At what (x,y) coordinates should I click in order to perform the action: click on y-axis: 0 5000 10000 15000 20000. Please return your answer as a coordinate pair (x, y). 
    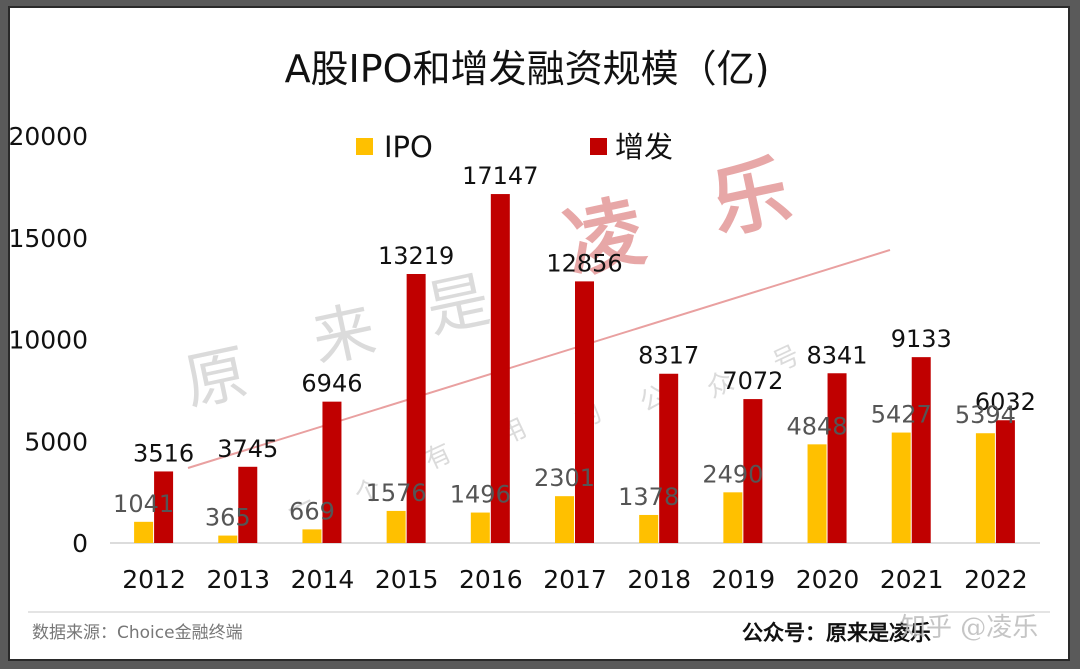
    Looking at the image, I should click on (48, 340).